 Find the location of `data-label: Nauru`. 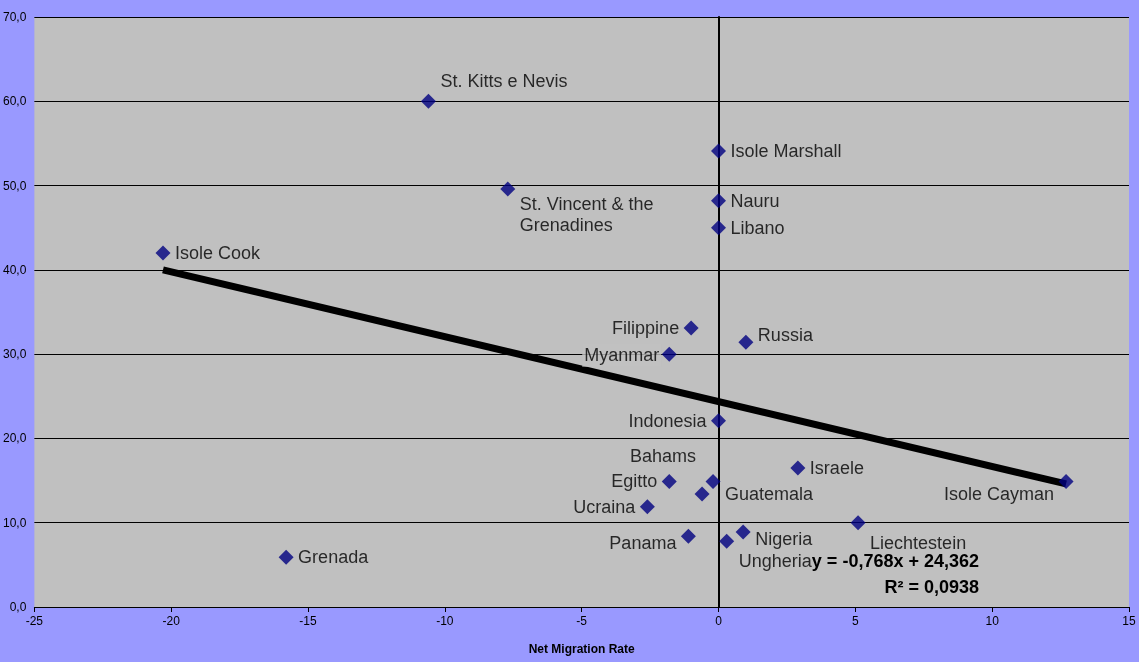

data-label: Nauru is located at coordinates (755, 200).